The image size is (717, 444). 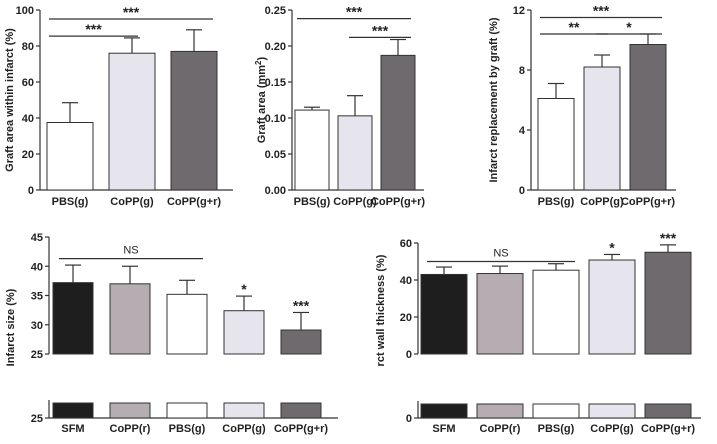 What do you see at coordinates (522, 131) in the screenshot?
I see `y-tick-label: 4` at bounding box center [522, 131].